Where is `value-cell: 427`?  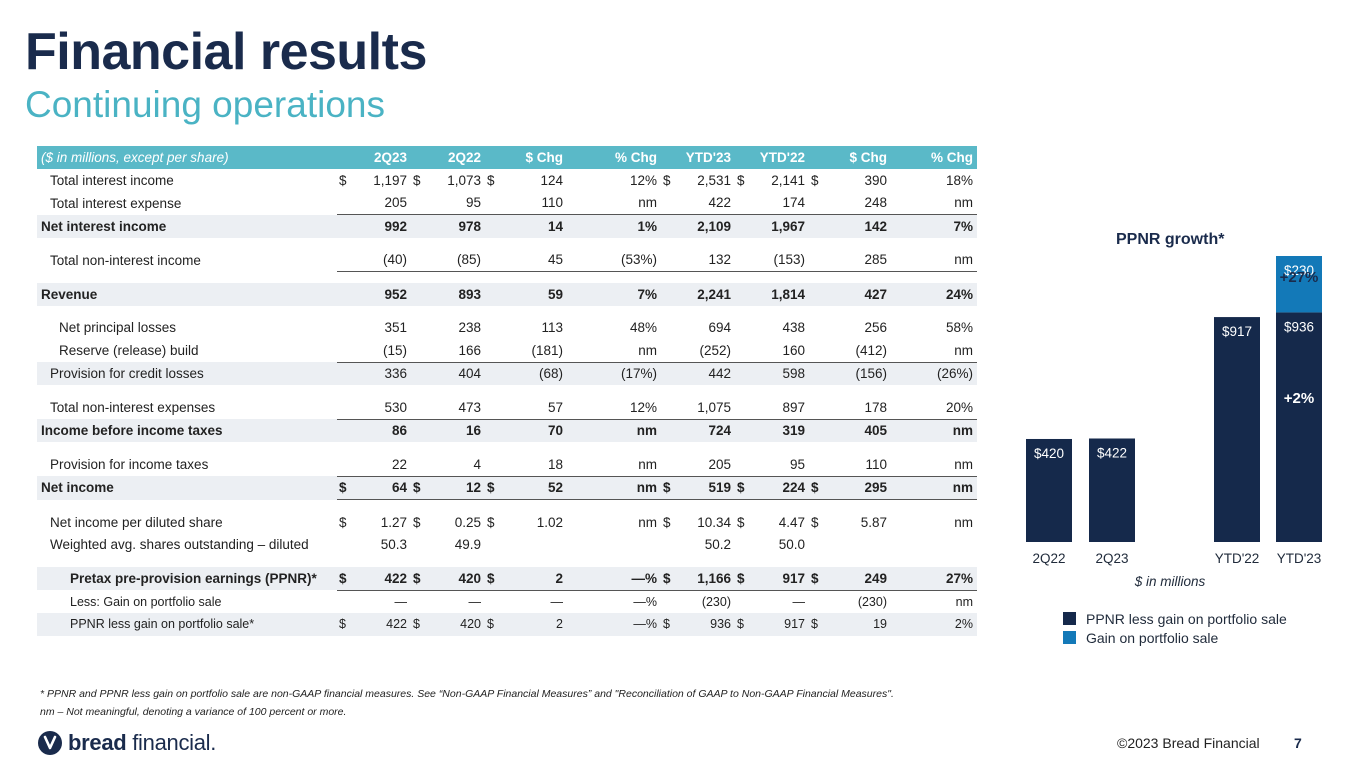
value-cell: 427 is located at coordinates (855, 294).